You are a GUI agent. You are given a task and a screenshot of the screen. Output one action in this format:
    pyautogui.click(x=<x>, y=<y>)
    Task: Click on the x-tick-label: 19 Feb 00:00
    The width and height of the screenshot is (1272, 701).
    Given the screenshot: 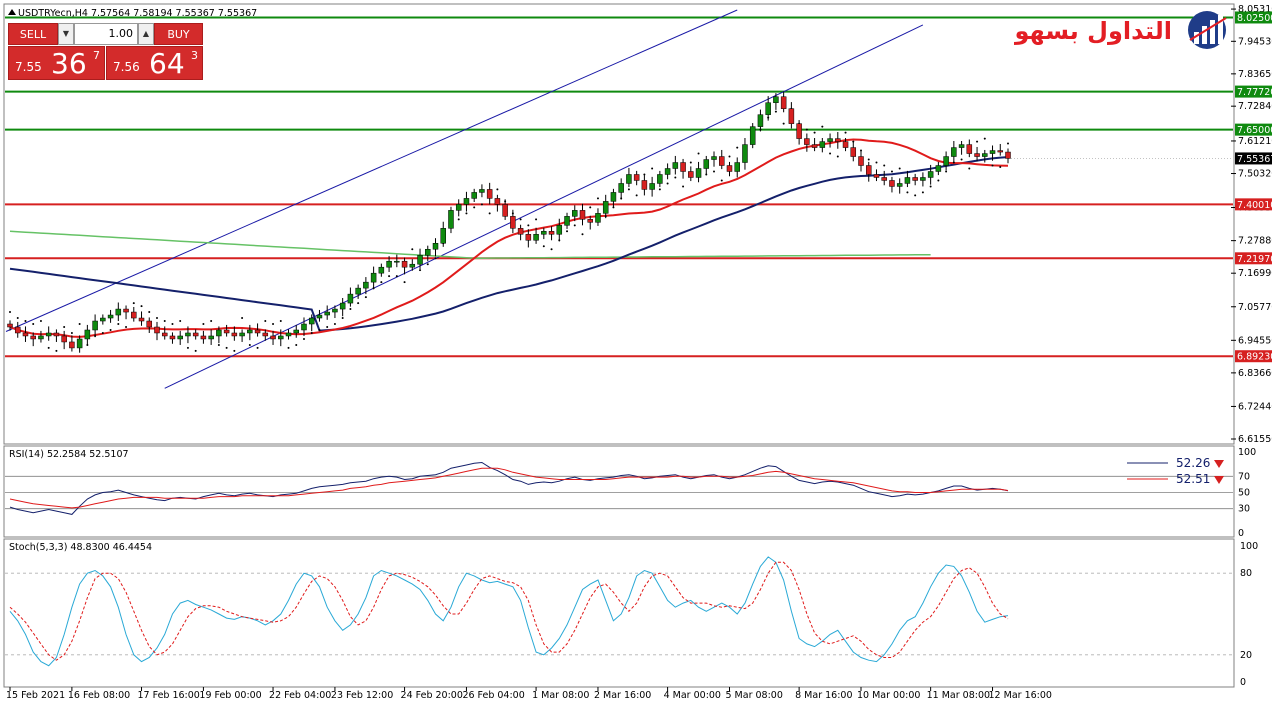 What is the action you would take?
    pyautogui.click(x=230, y=695)
    